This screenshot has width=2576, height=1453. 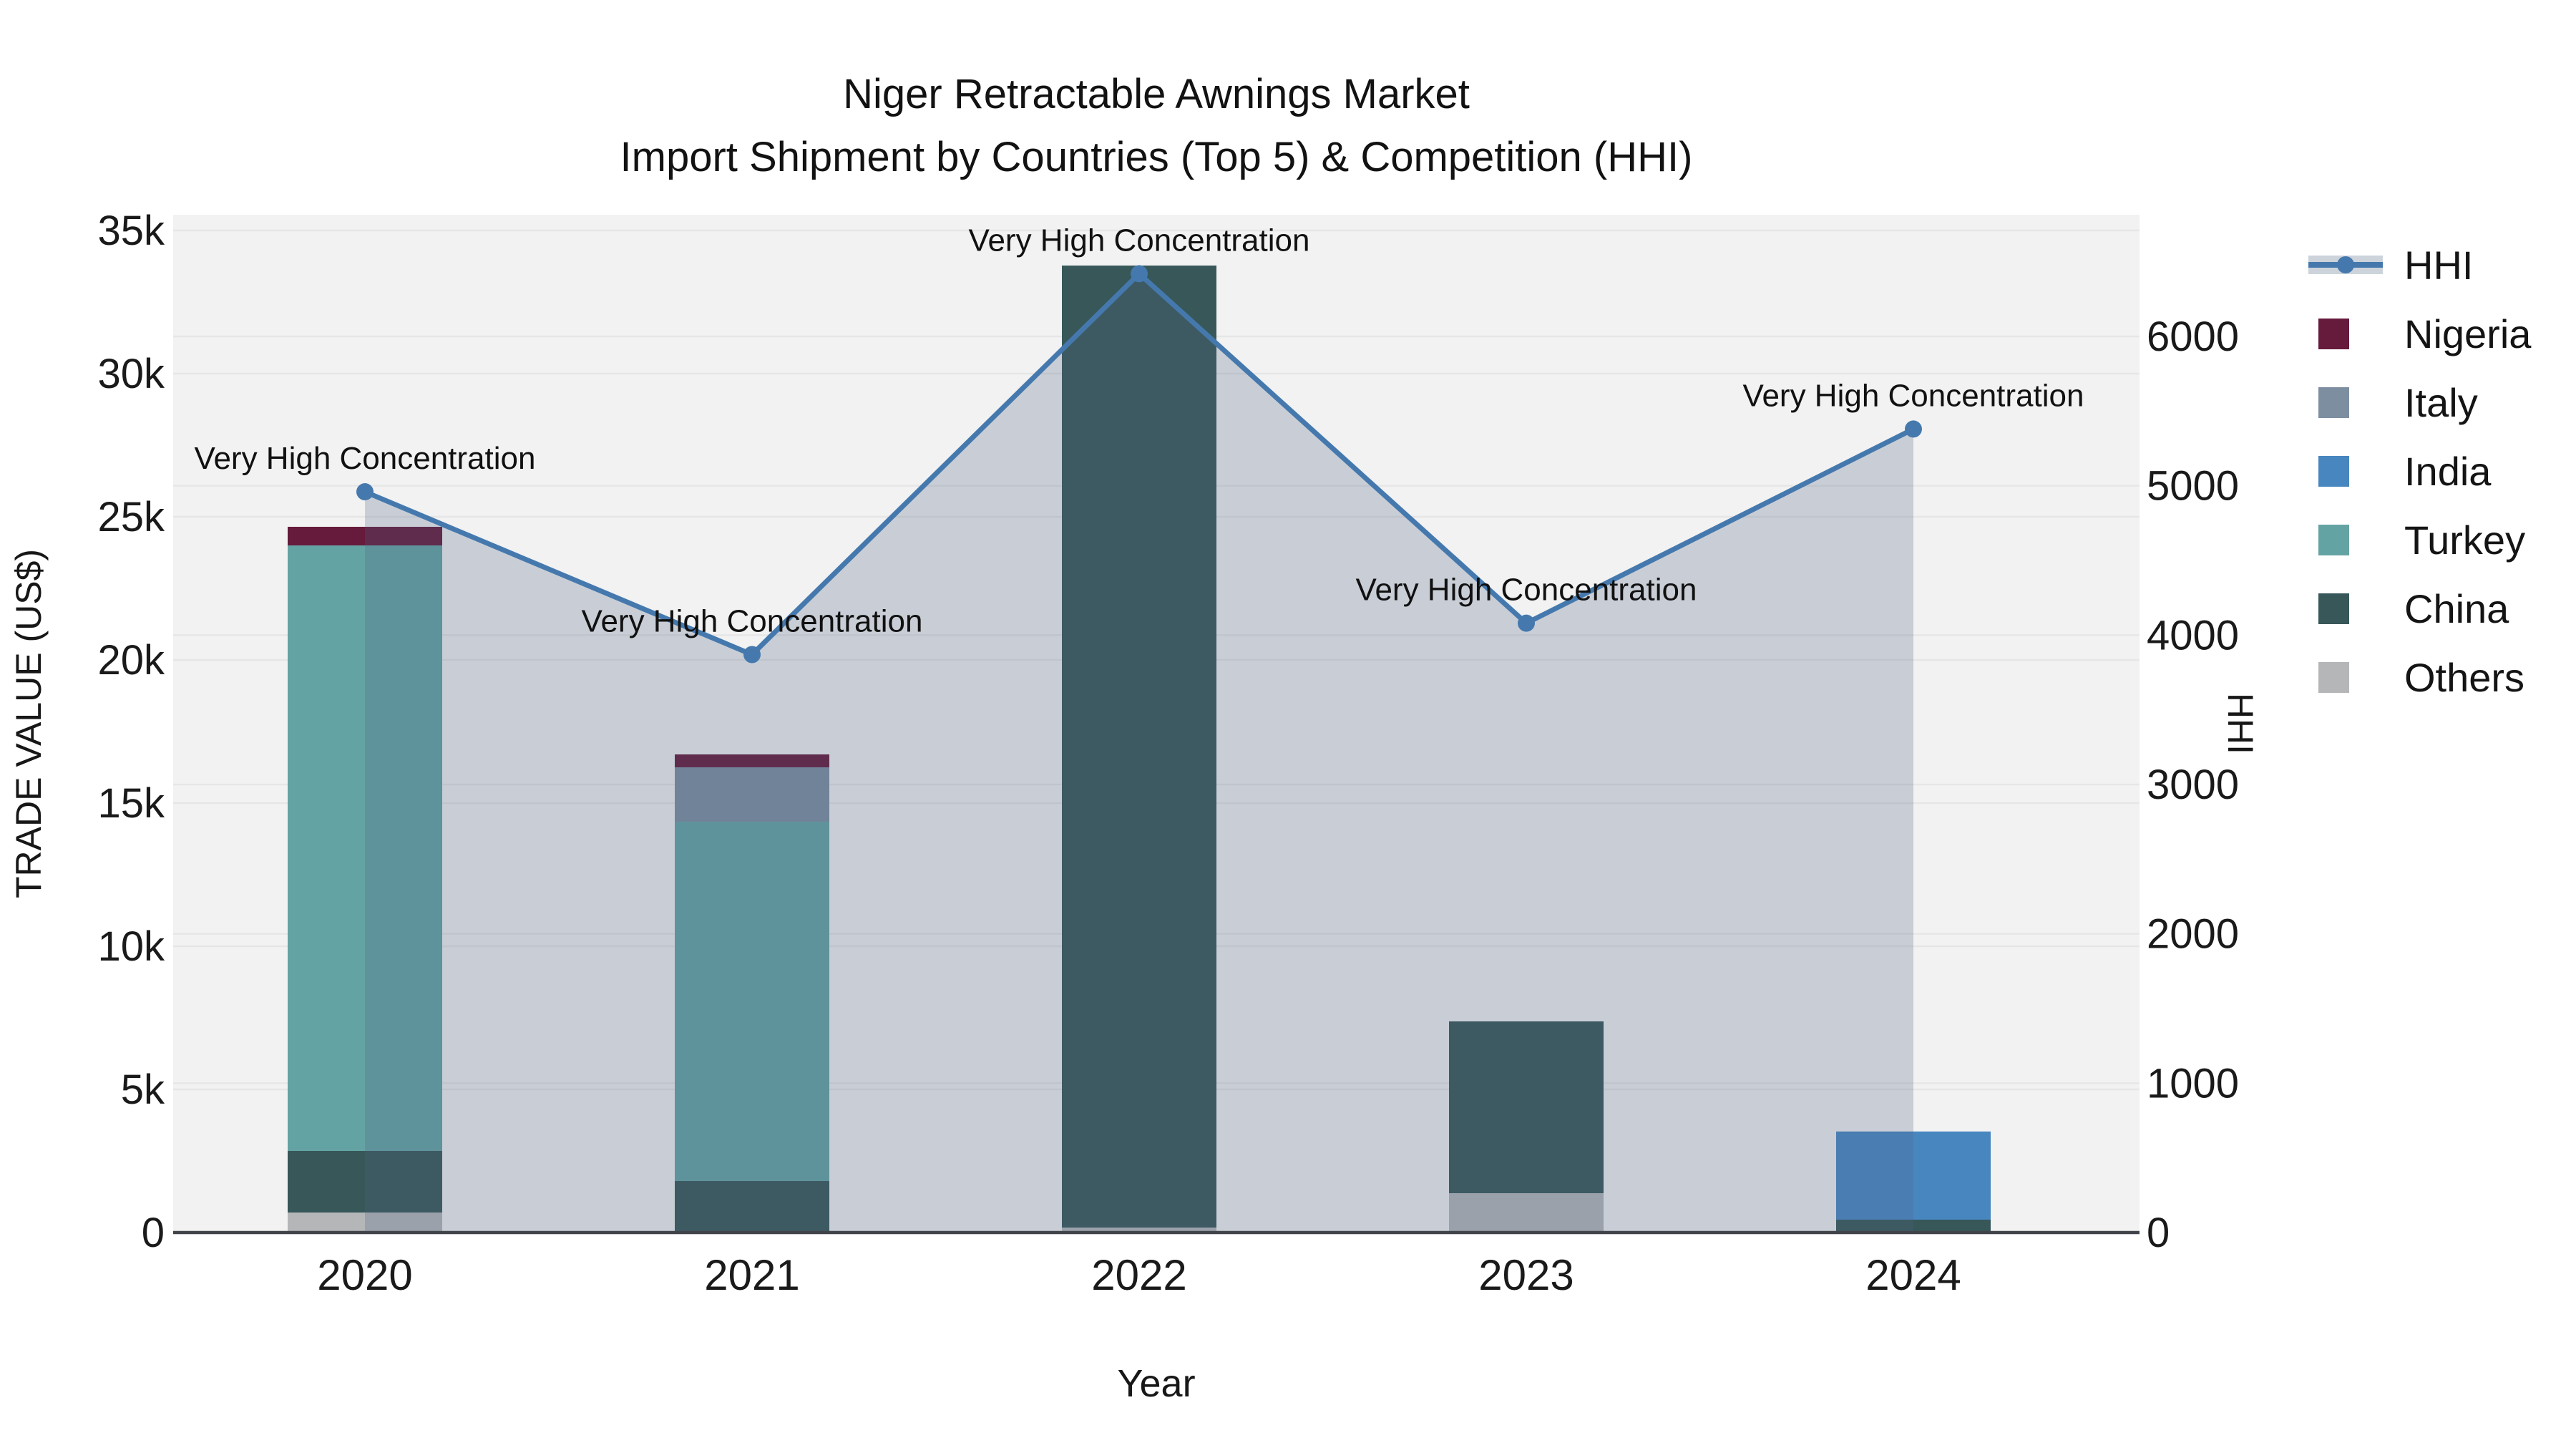 I want to click on x-tick-label-2023: 2023, so click(x=1526, y=1275).